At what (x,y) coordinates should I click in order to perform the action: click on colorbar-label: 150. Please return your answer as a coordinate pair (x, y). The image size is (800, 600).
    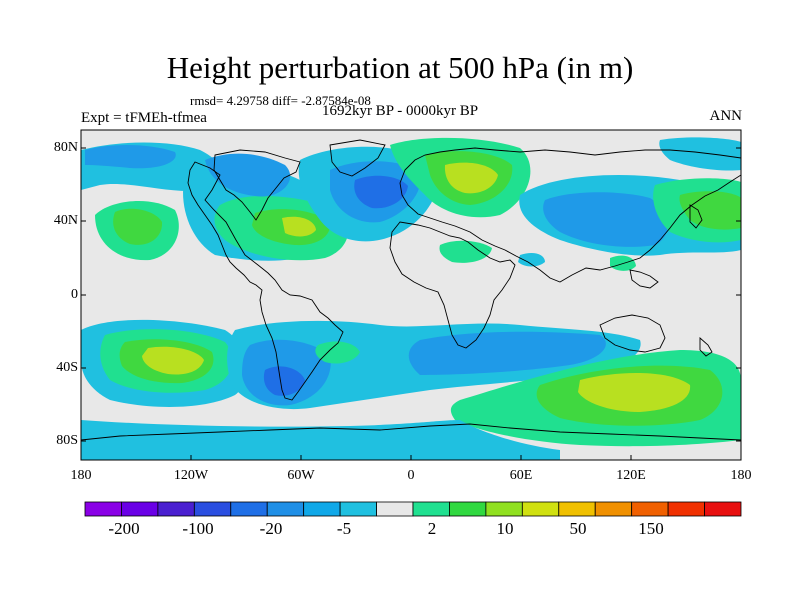
    Looking at the image, I should click on (651, 528).